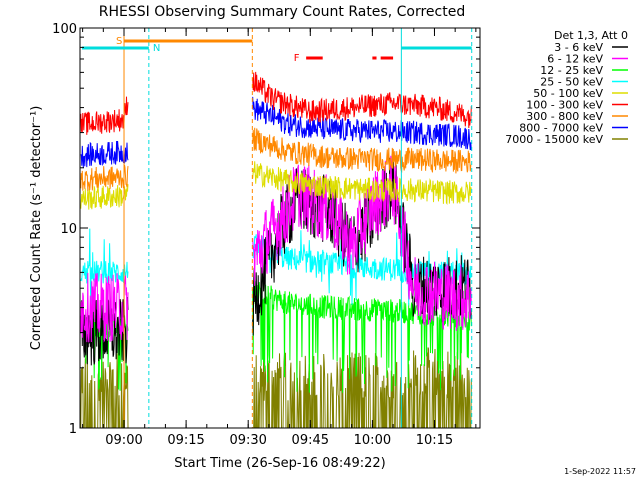 This screenshot has height=480, width=640. I want to click on x-tick-label: 10:00, so click(372, 440).